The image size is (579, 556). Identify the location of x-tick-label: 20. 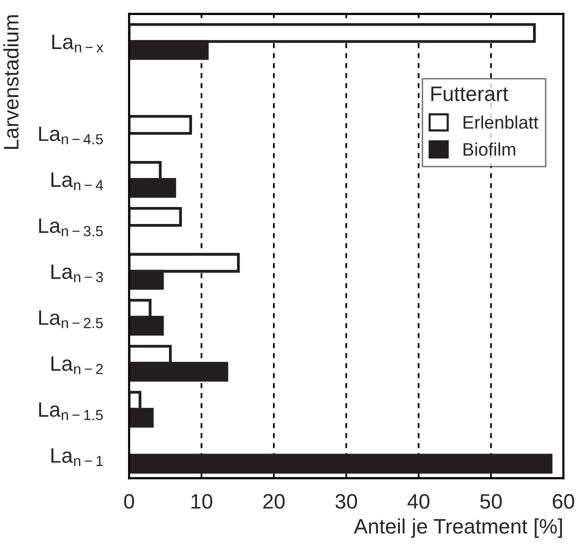
(274, 501).